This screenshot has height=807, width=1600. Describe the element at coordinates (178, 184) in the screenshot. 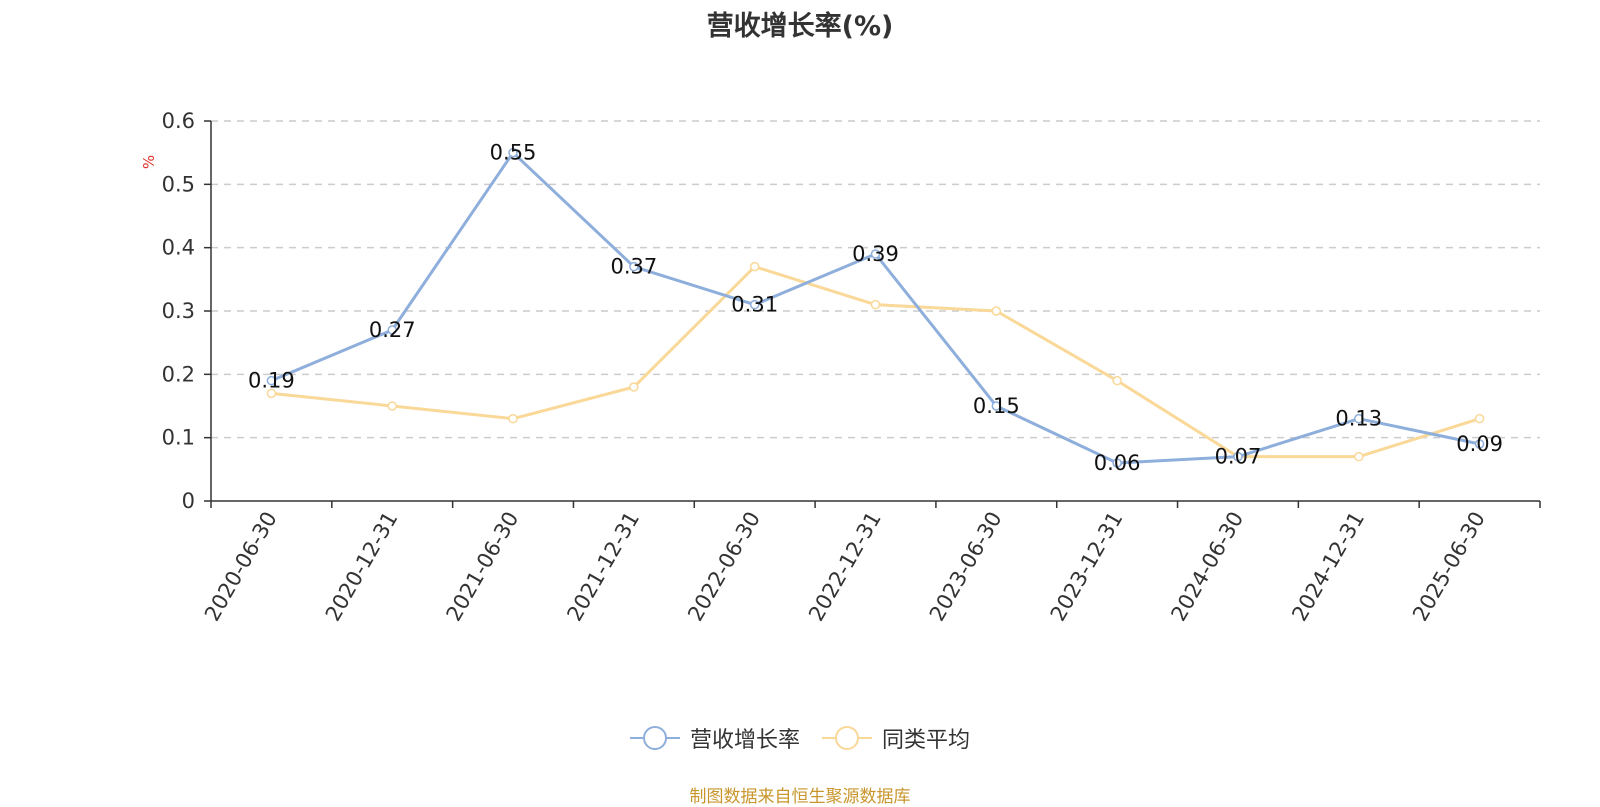

I see `y-tick-label: 0.5` at that location.